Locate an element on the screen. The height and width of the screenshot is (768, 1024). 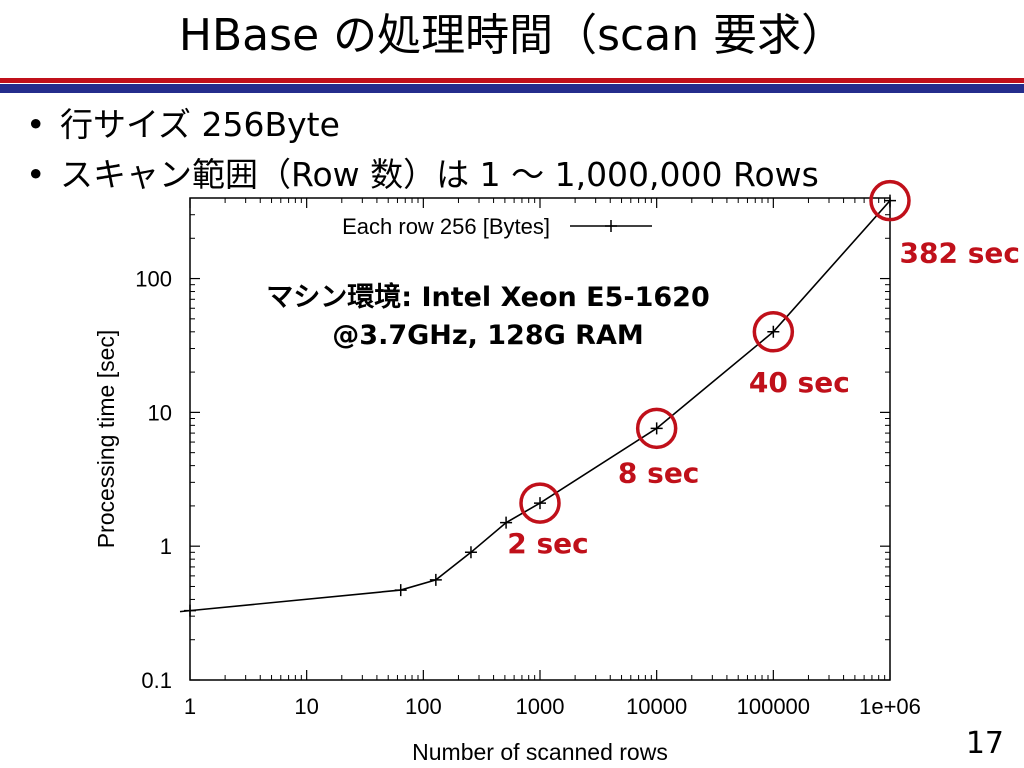
legend-label: Each row 256 [Bytes] is located at coordinates (446, 226).